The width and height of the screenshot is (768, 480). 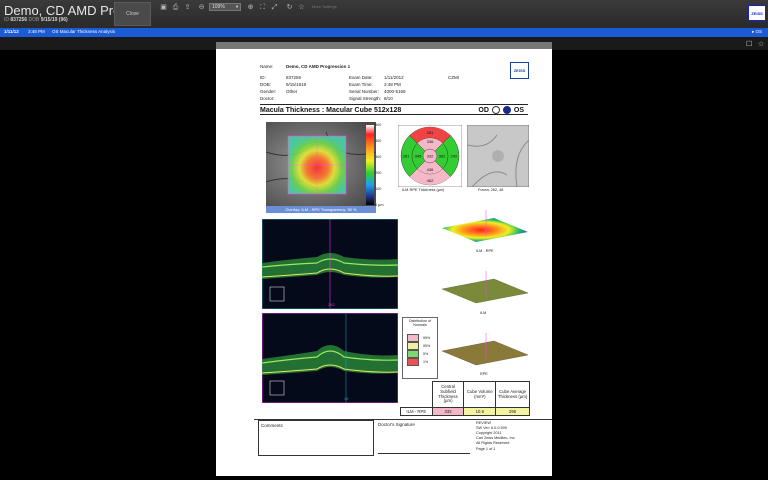 What do you see at coordinates (501, 110) in the screenshot?
I see `eye-selector: OD OS` at bounding box center [501, 110].